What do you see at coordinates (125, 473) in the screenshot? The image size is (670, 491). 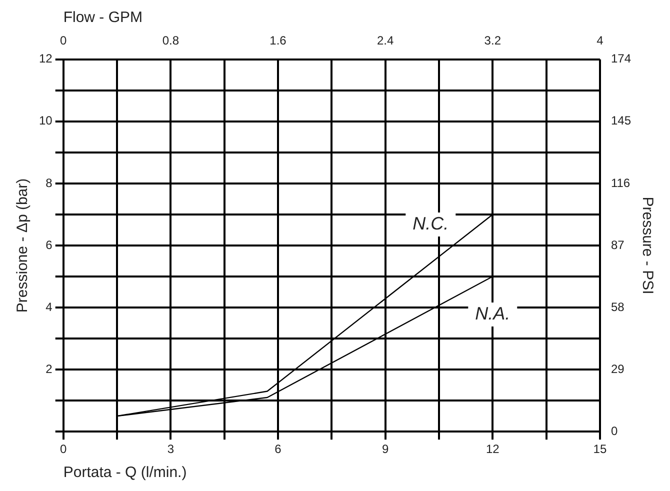 I see `x-axis-title: Portata - Q (l/min.)` at bounding box center [125, 473].